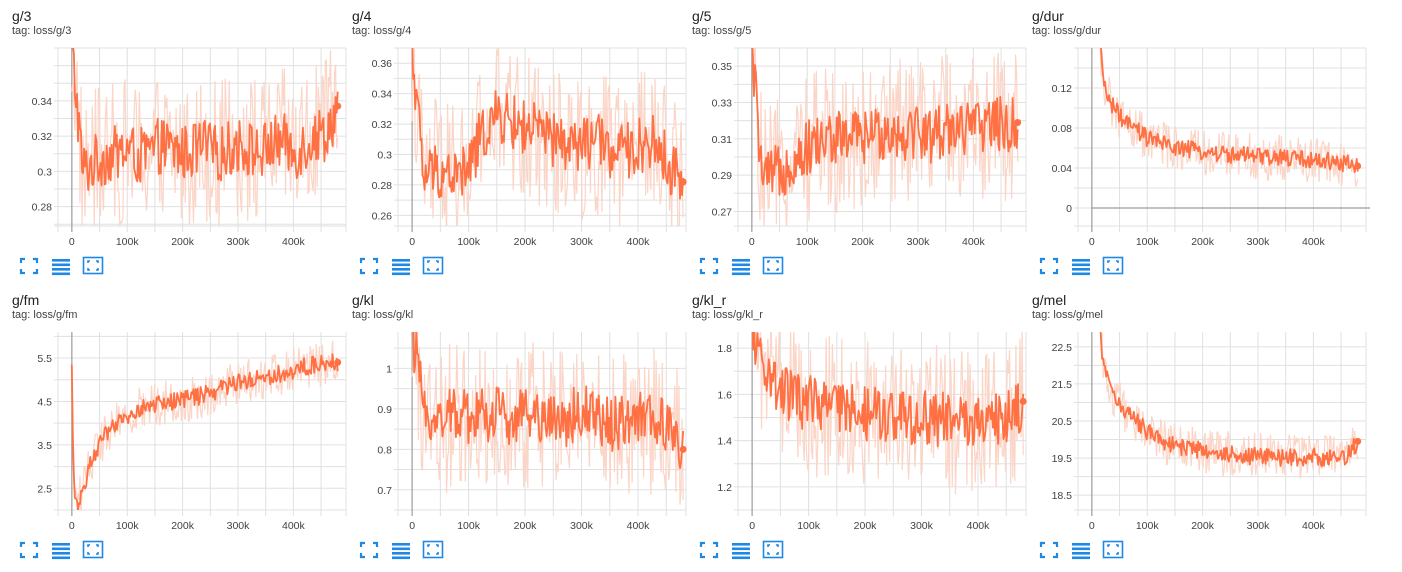 This screenshot has height=572, width=1402. Describe the element at coordinates (382, 31) in the screenshot. I see `chart-tag: tag: loss/g/4` at that location.